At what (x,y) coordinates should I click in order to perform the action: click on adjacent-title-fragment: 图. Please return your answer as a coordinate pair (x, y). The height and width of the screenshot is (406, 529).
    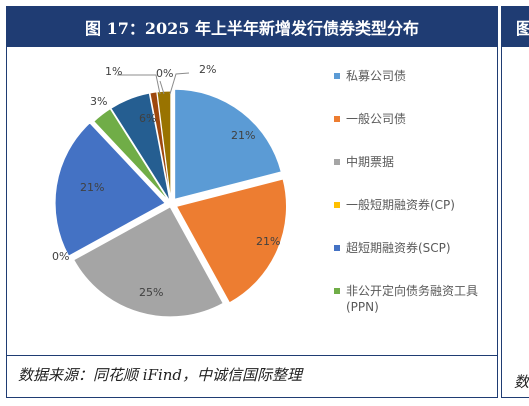
    Looking at the image, I should click on (522, 28).